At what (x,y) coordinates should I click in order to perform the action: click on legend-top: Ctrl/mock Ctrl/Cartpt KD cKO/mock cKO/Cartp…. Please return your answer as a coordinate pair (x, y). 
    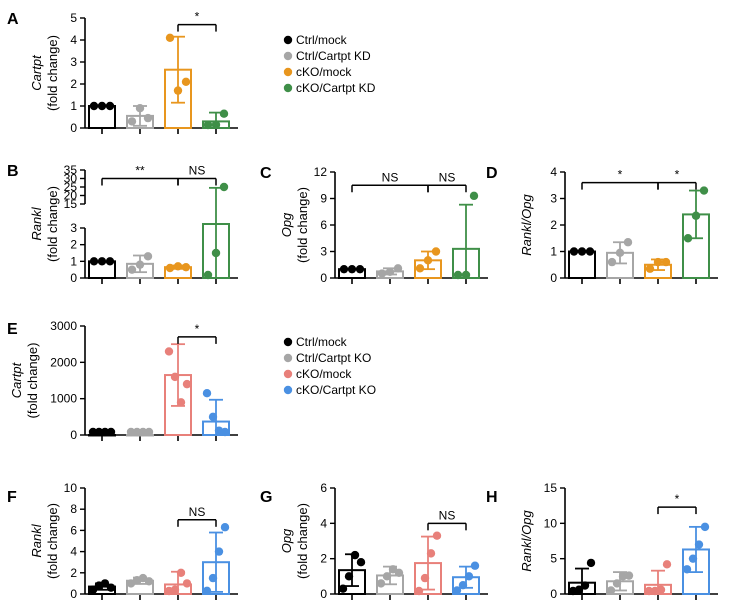
    Looking at the image, I should click on (329, 64).